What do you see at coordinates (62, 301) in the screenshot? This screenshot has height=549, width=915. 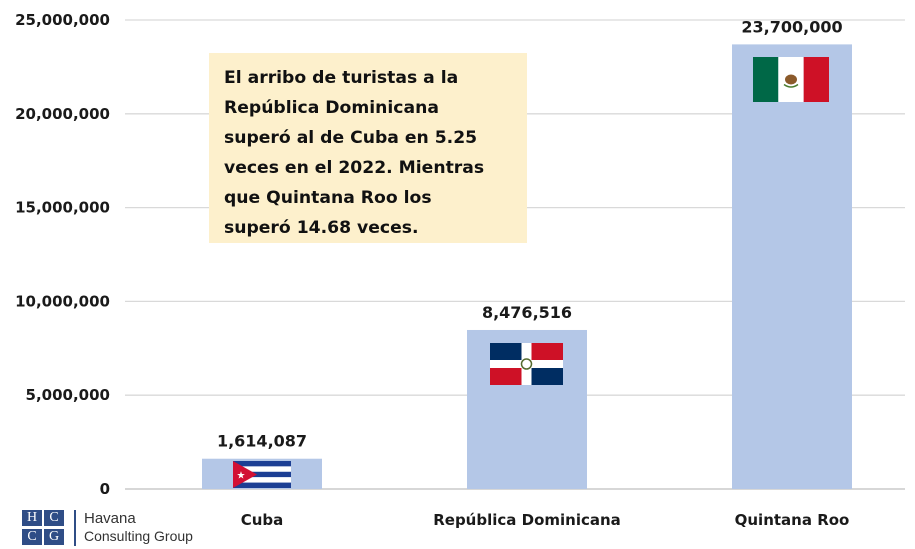 I see `y-tick-label: 10,000,000` at bounding box center [62, 301].